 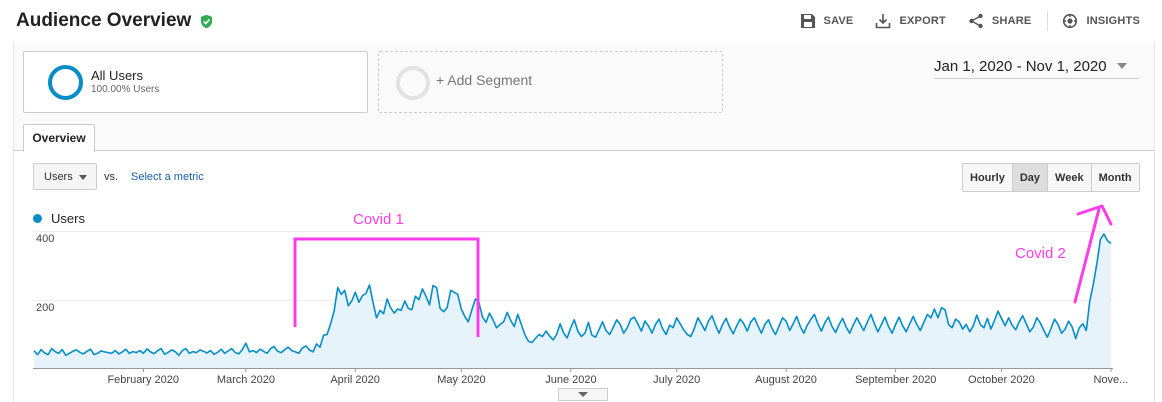 I want to click on x-tick-label: August 2020, so click(x=786, y=380).